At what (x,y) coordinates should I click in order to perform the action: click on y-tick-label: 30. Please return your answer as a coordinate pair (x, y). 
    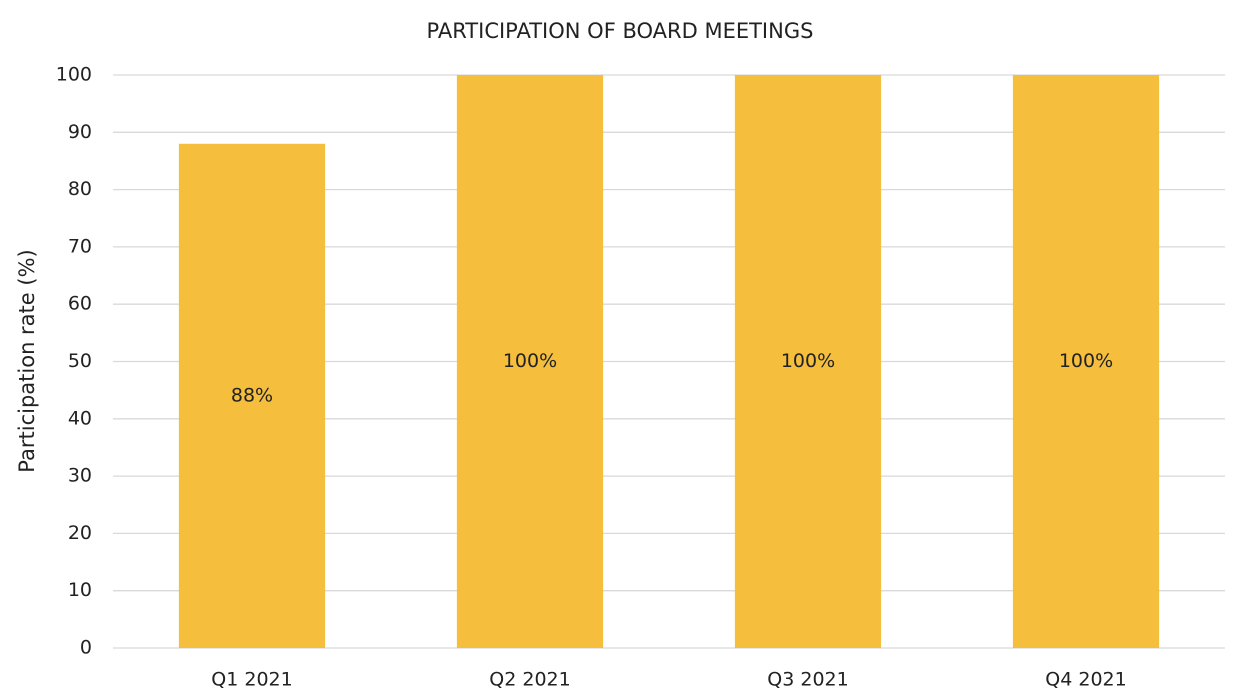
    Looking at the image, I should click on (80, 476).